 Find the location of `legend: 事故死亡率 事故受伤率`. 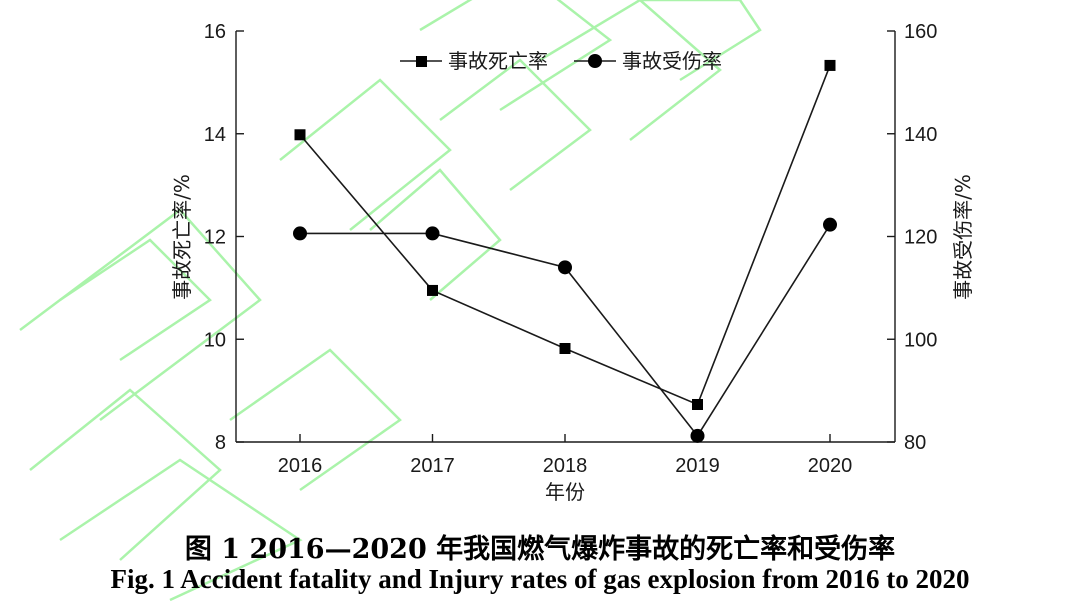

legend: 事故死亡率 事故受伤率 is located at coordinates (561, 61).